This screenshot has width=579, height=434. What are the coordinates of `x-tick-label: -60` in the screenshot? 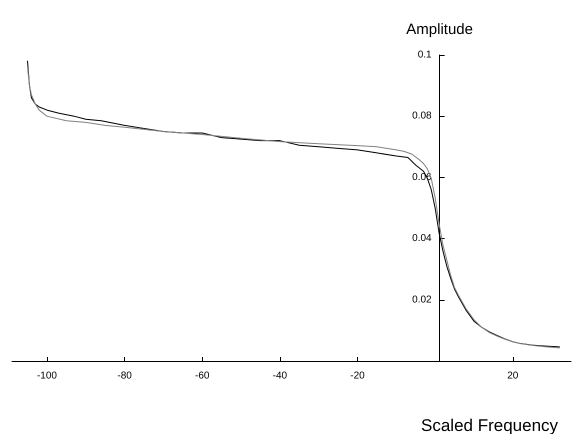 It's located at (202, 376).